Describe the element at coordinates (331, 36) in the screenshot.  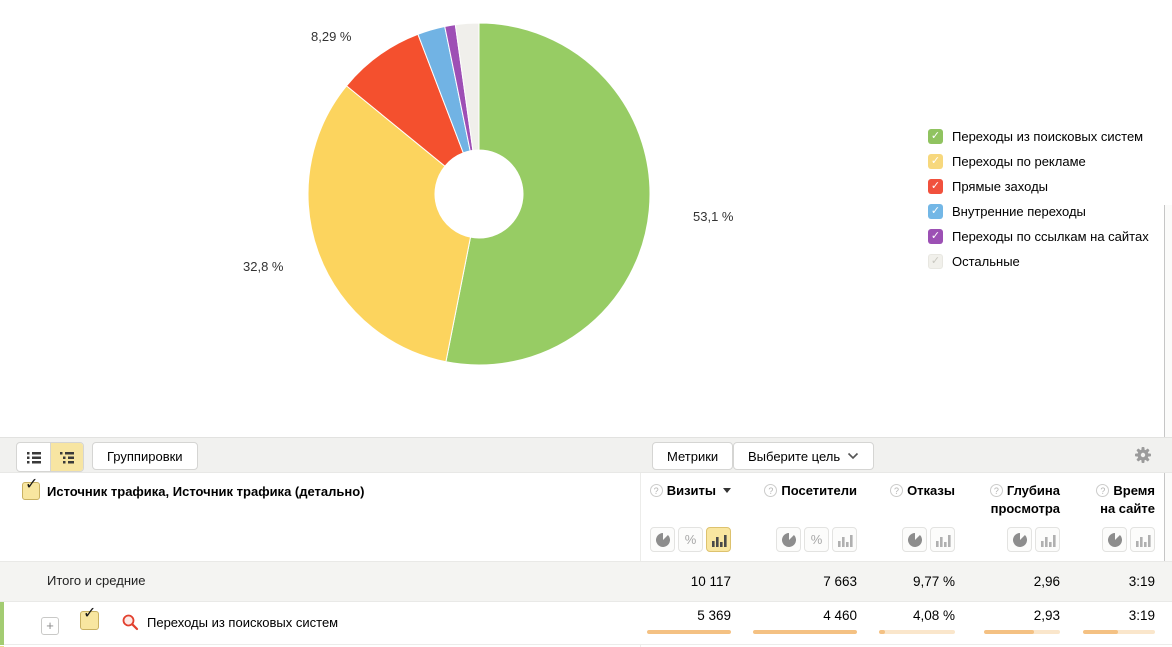
I see `pie-percent-label: 8,29 %` at that location.